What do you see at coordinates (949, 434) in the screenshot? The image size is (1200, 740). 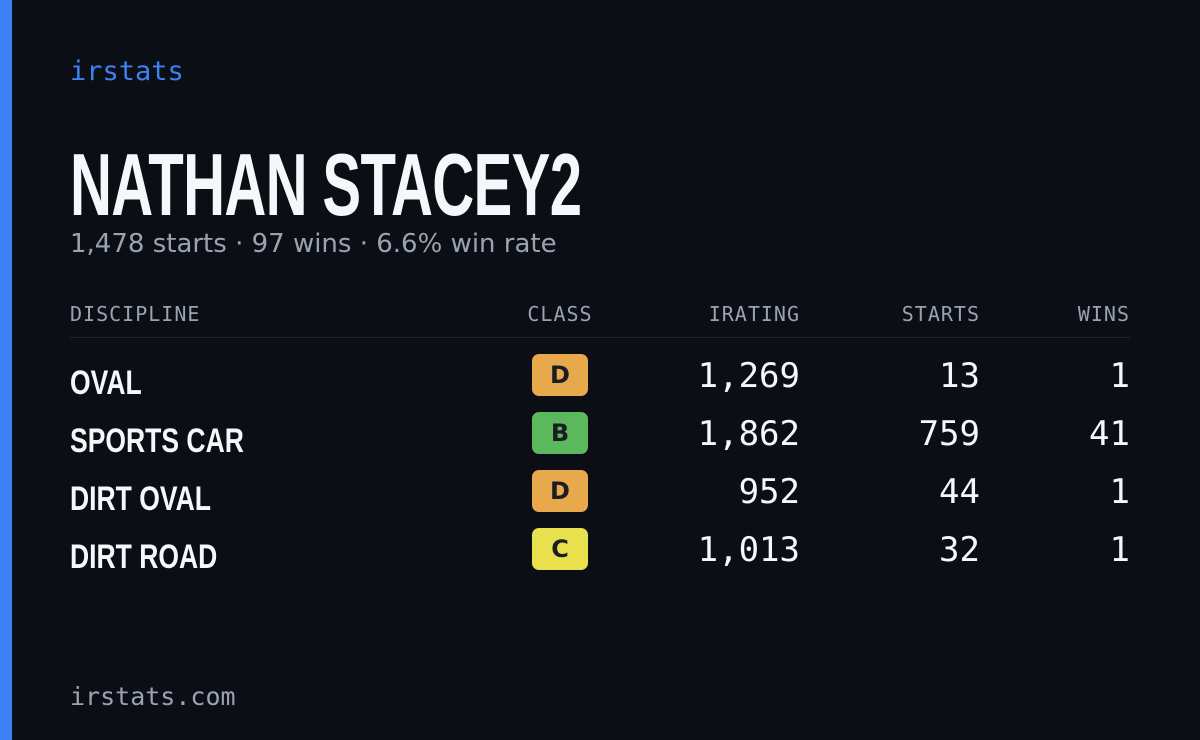 I see `starts: 759` at bounding box center [949, 434].